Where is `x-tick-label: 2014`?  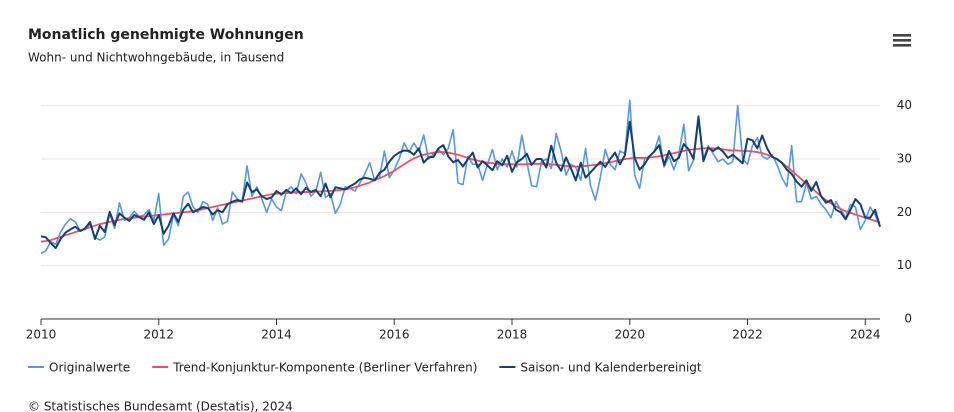
x-tick-label: 2014 is located at coordinates (276, 335).